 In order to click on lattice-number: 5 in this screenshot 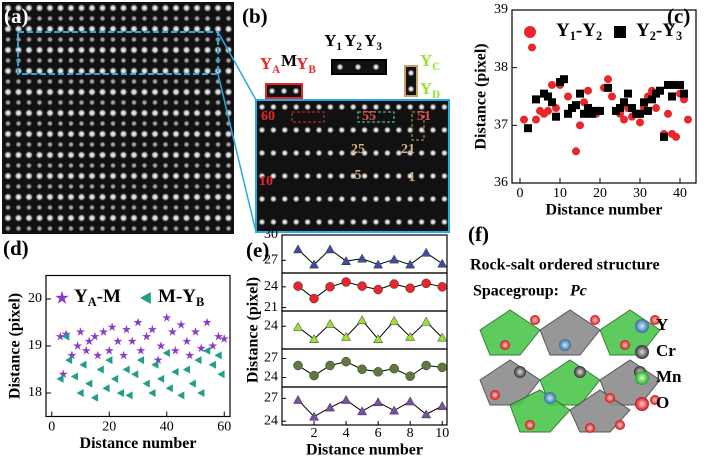, I will do `click(358, 175)`.